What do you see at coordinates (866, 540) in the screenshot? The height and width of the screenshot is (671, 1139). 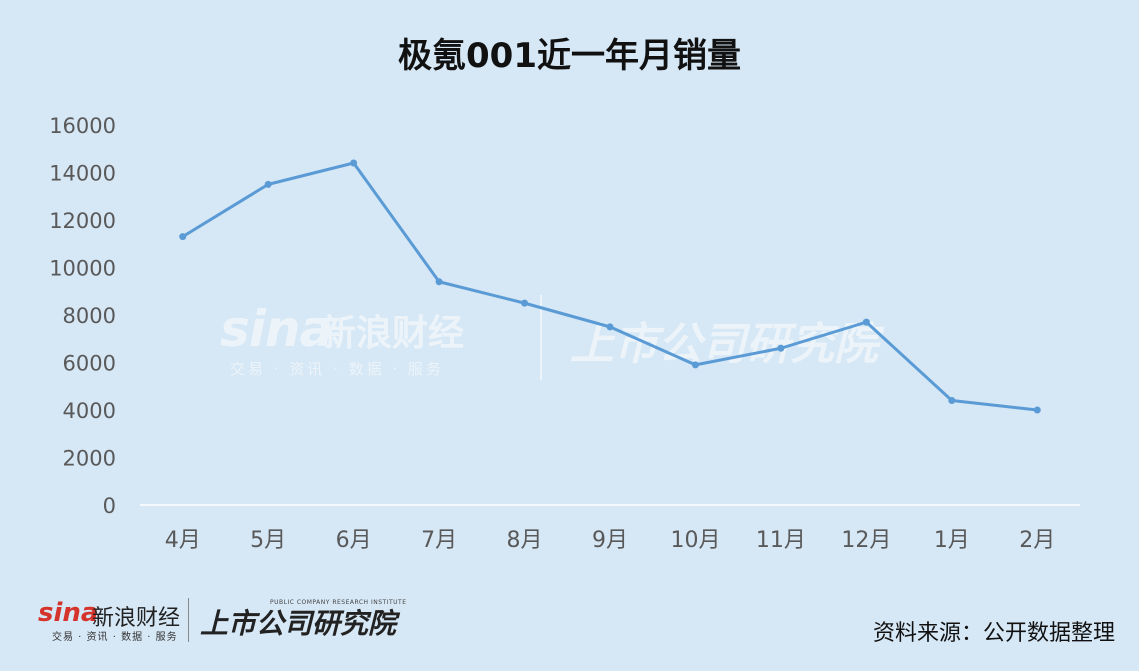 I see `x-tick-label: 12月` at bounding box center [866, 540].